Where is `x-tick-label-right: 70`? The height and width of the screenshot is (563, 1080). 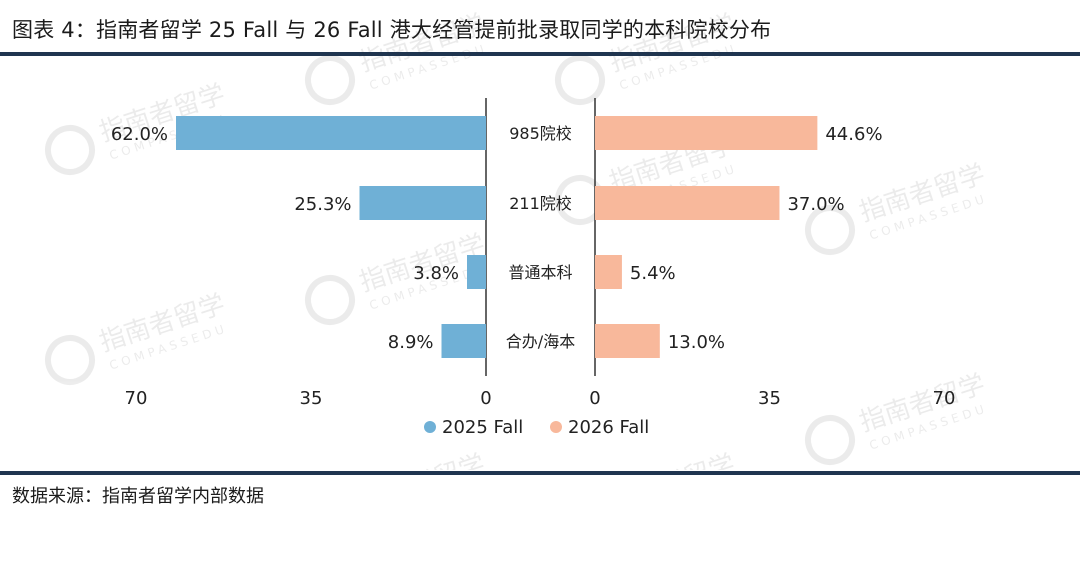 x-tick-label-right: 70 is located at coordinates (944, 398).